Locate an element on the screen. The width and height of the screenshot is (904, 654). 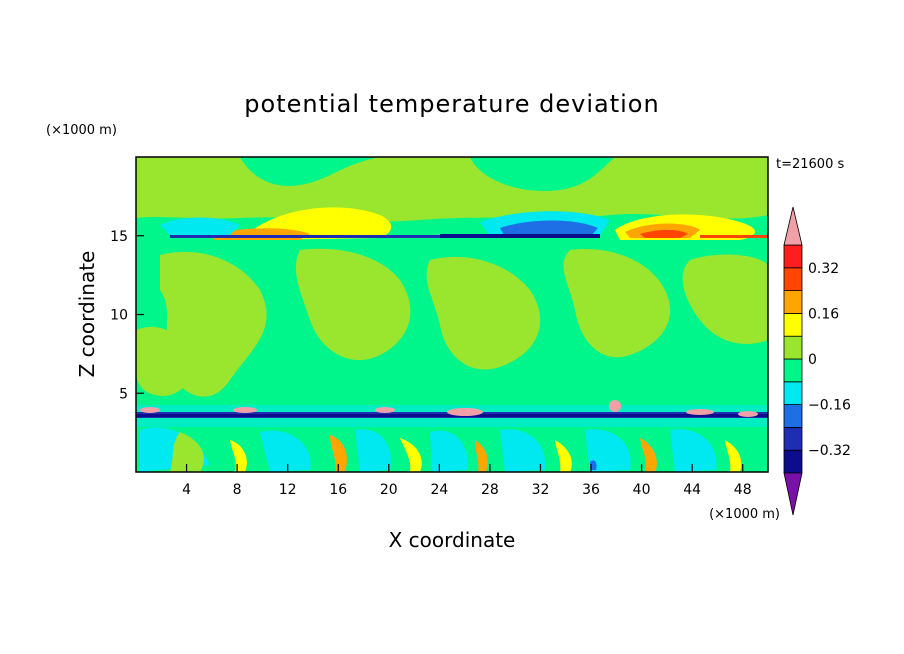
layer15-cyan is located at coordinates (200, 226).